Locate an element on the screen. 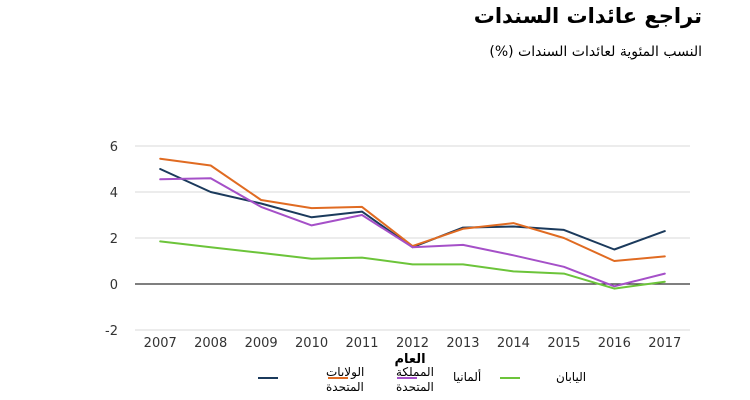 The image size is (750, 400). y-axis-ticks: -2 0 2 4 6 is located at coordinates (111, 239).